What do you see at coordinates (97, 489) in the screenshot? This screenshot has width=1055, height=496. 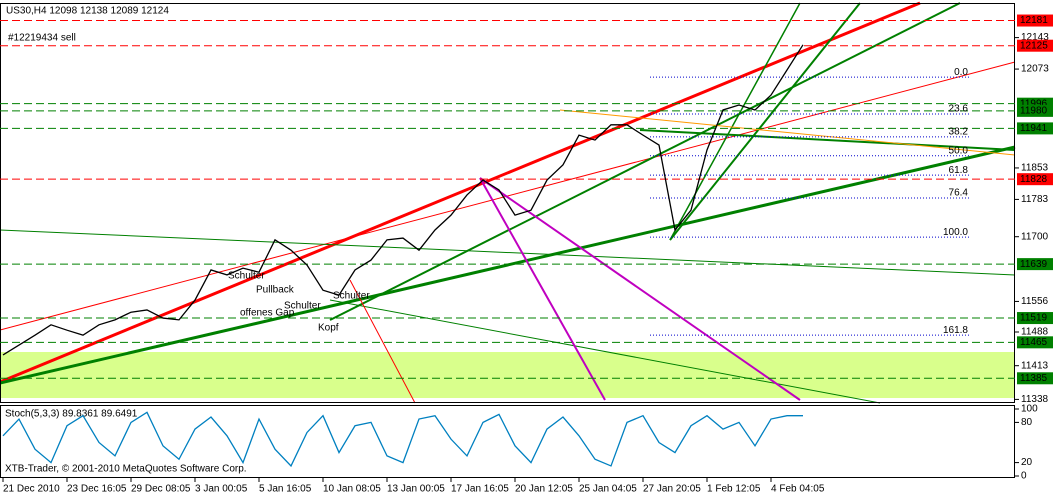 I see `x-tick-label: 23 Dec 16:05` at bounding box center [97, 489].